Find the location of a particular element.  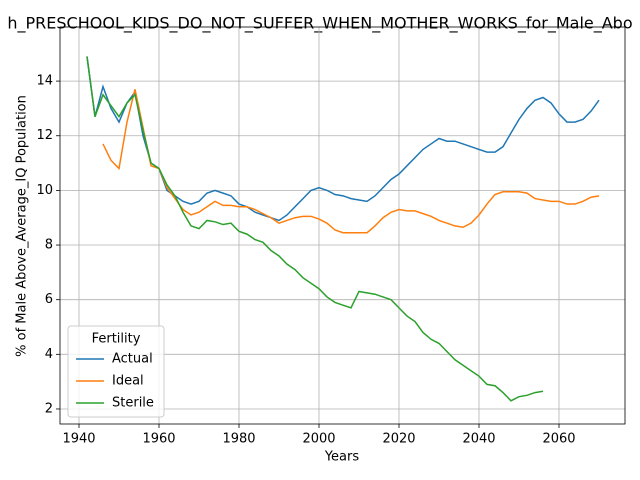

legend-label: Sterile is located at coordinates (133, 403).